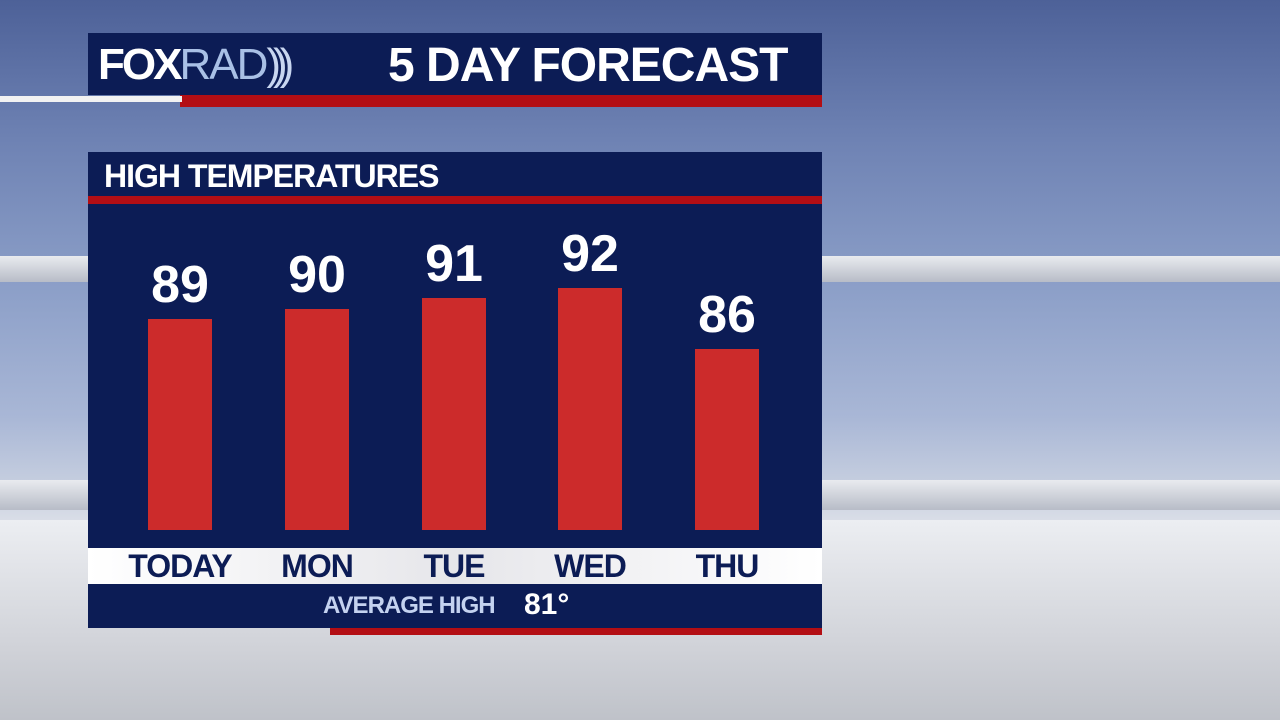 The width and height of the screenshot is (1280, 720). What do you see at coordinates (576, 631) in the screenshot?
I see `average-red-stripe` at bounding box center [576, 631].